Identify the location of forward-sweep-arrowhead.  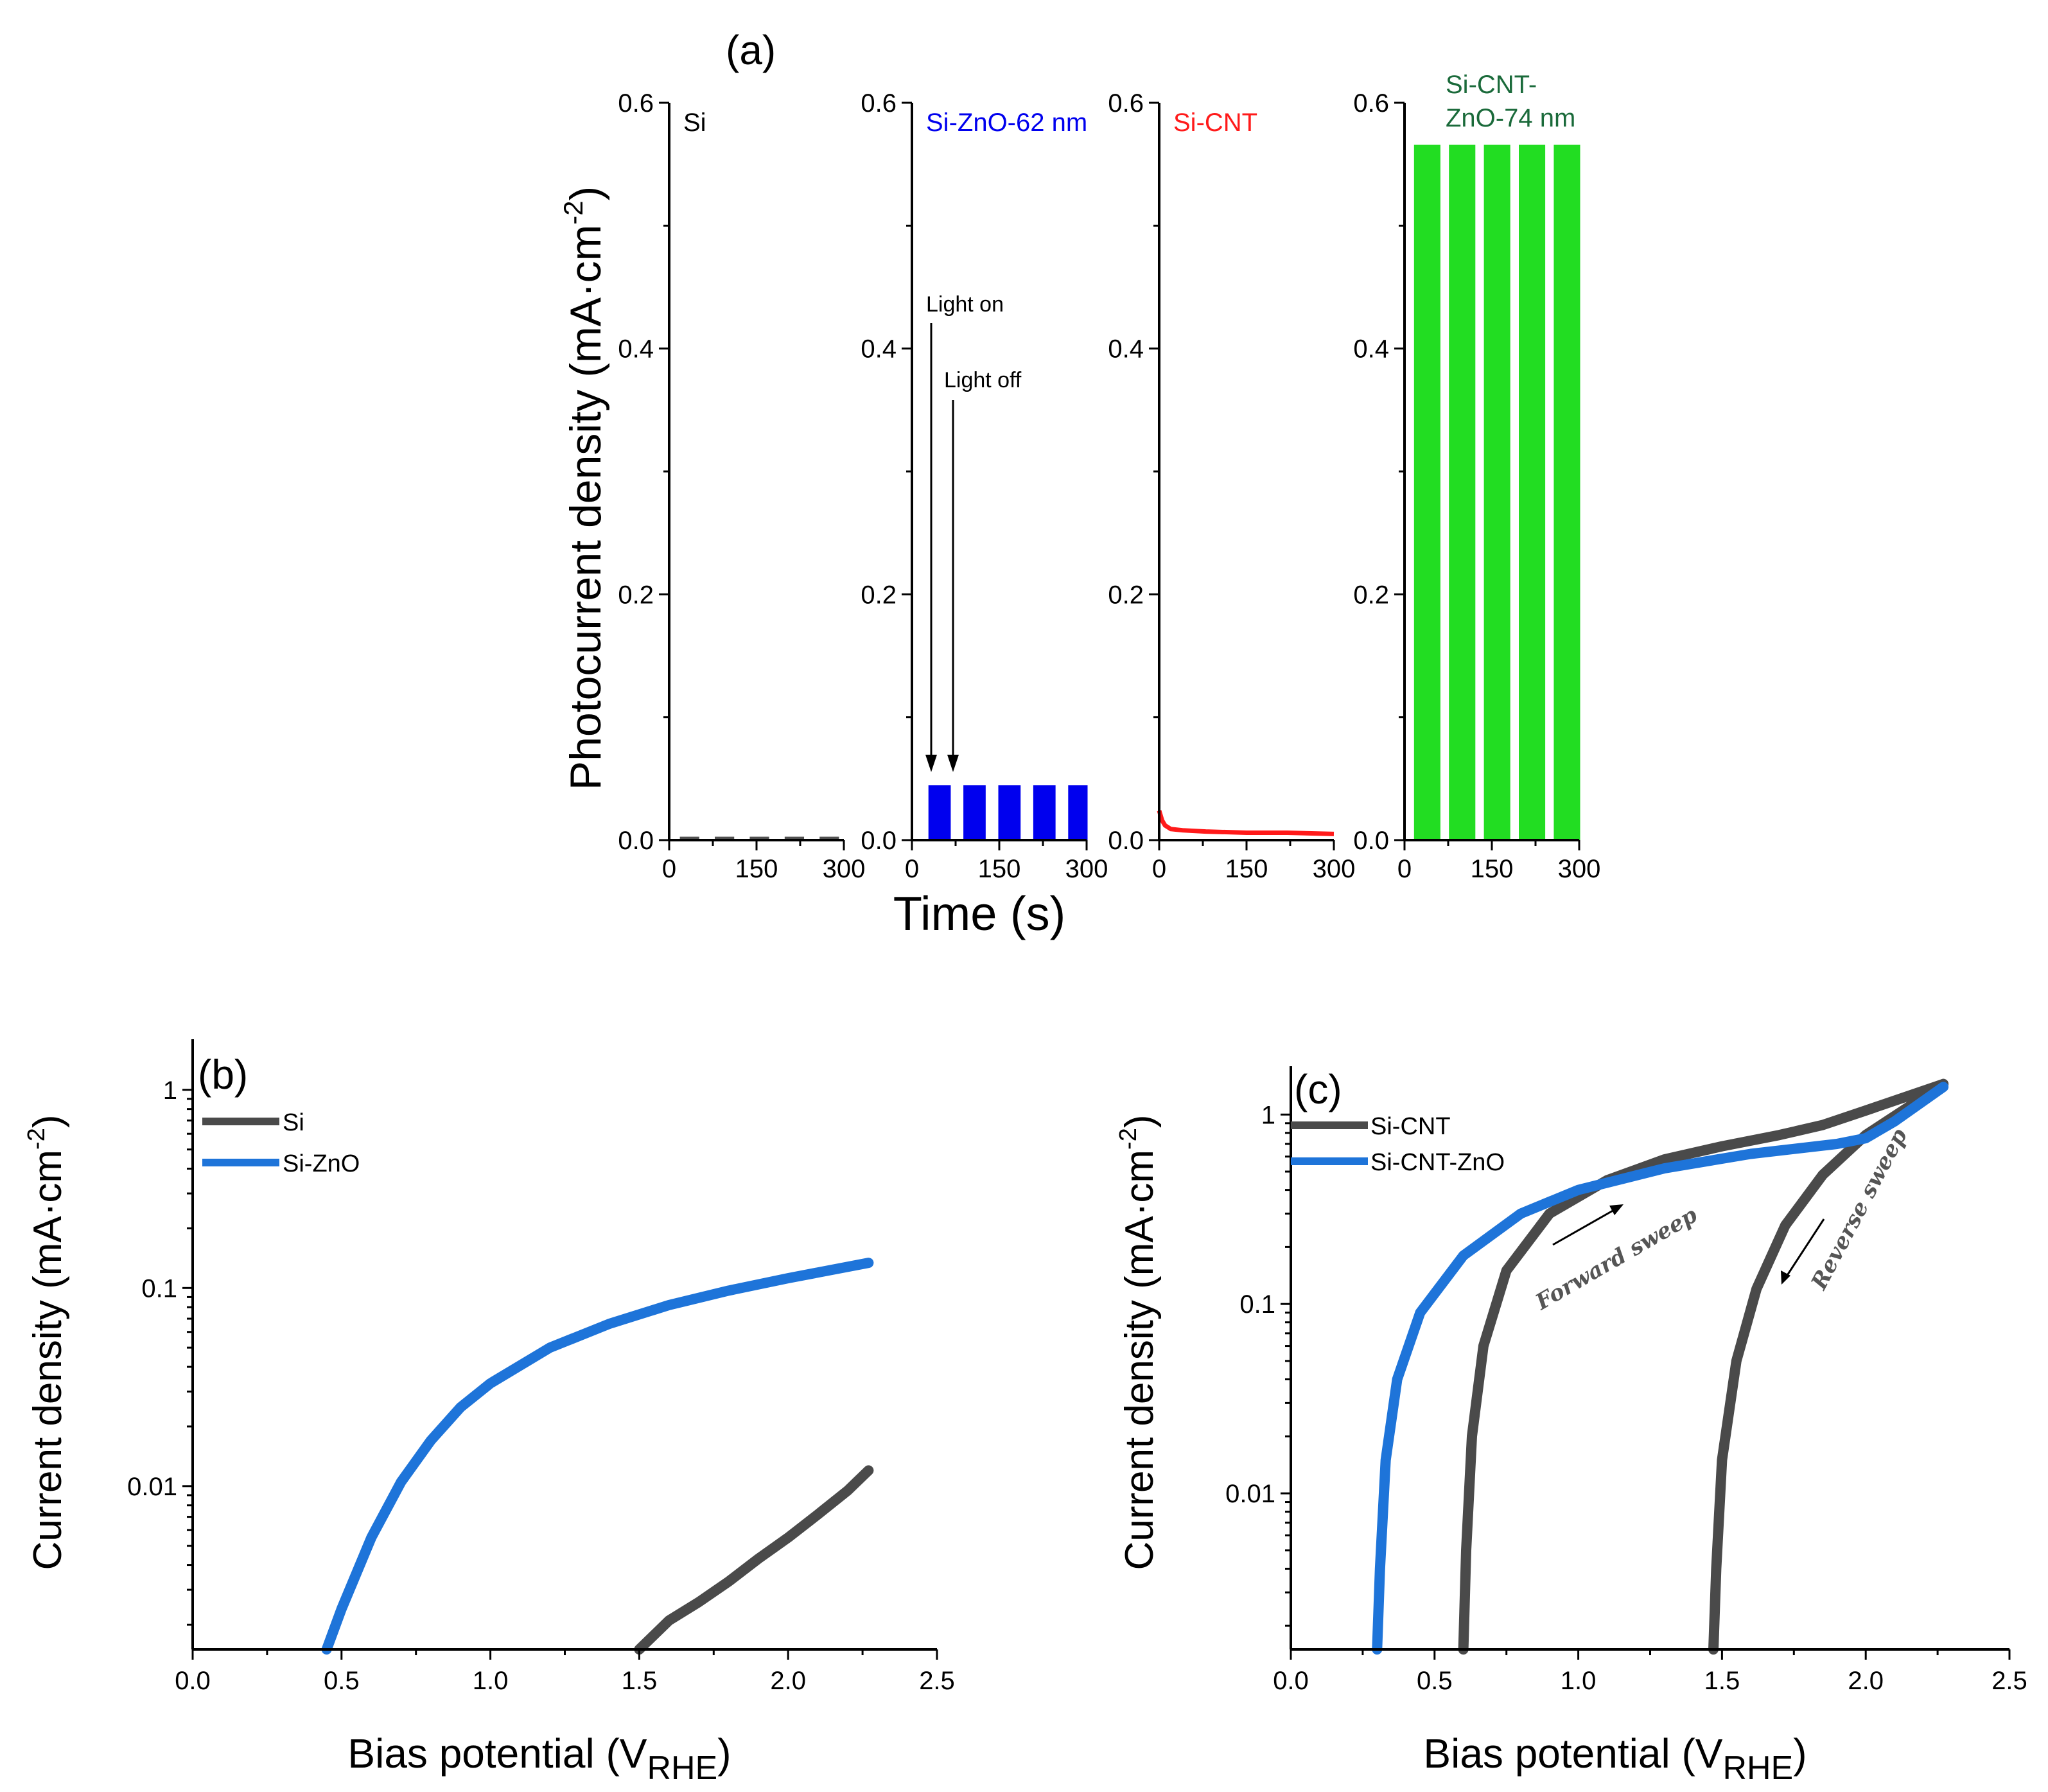
(1616, 1209).